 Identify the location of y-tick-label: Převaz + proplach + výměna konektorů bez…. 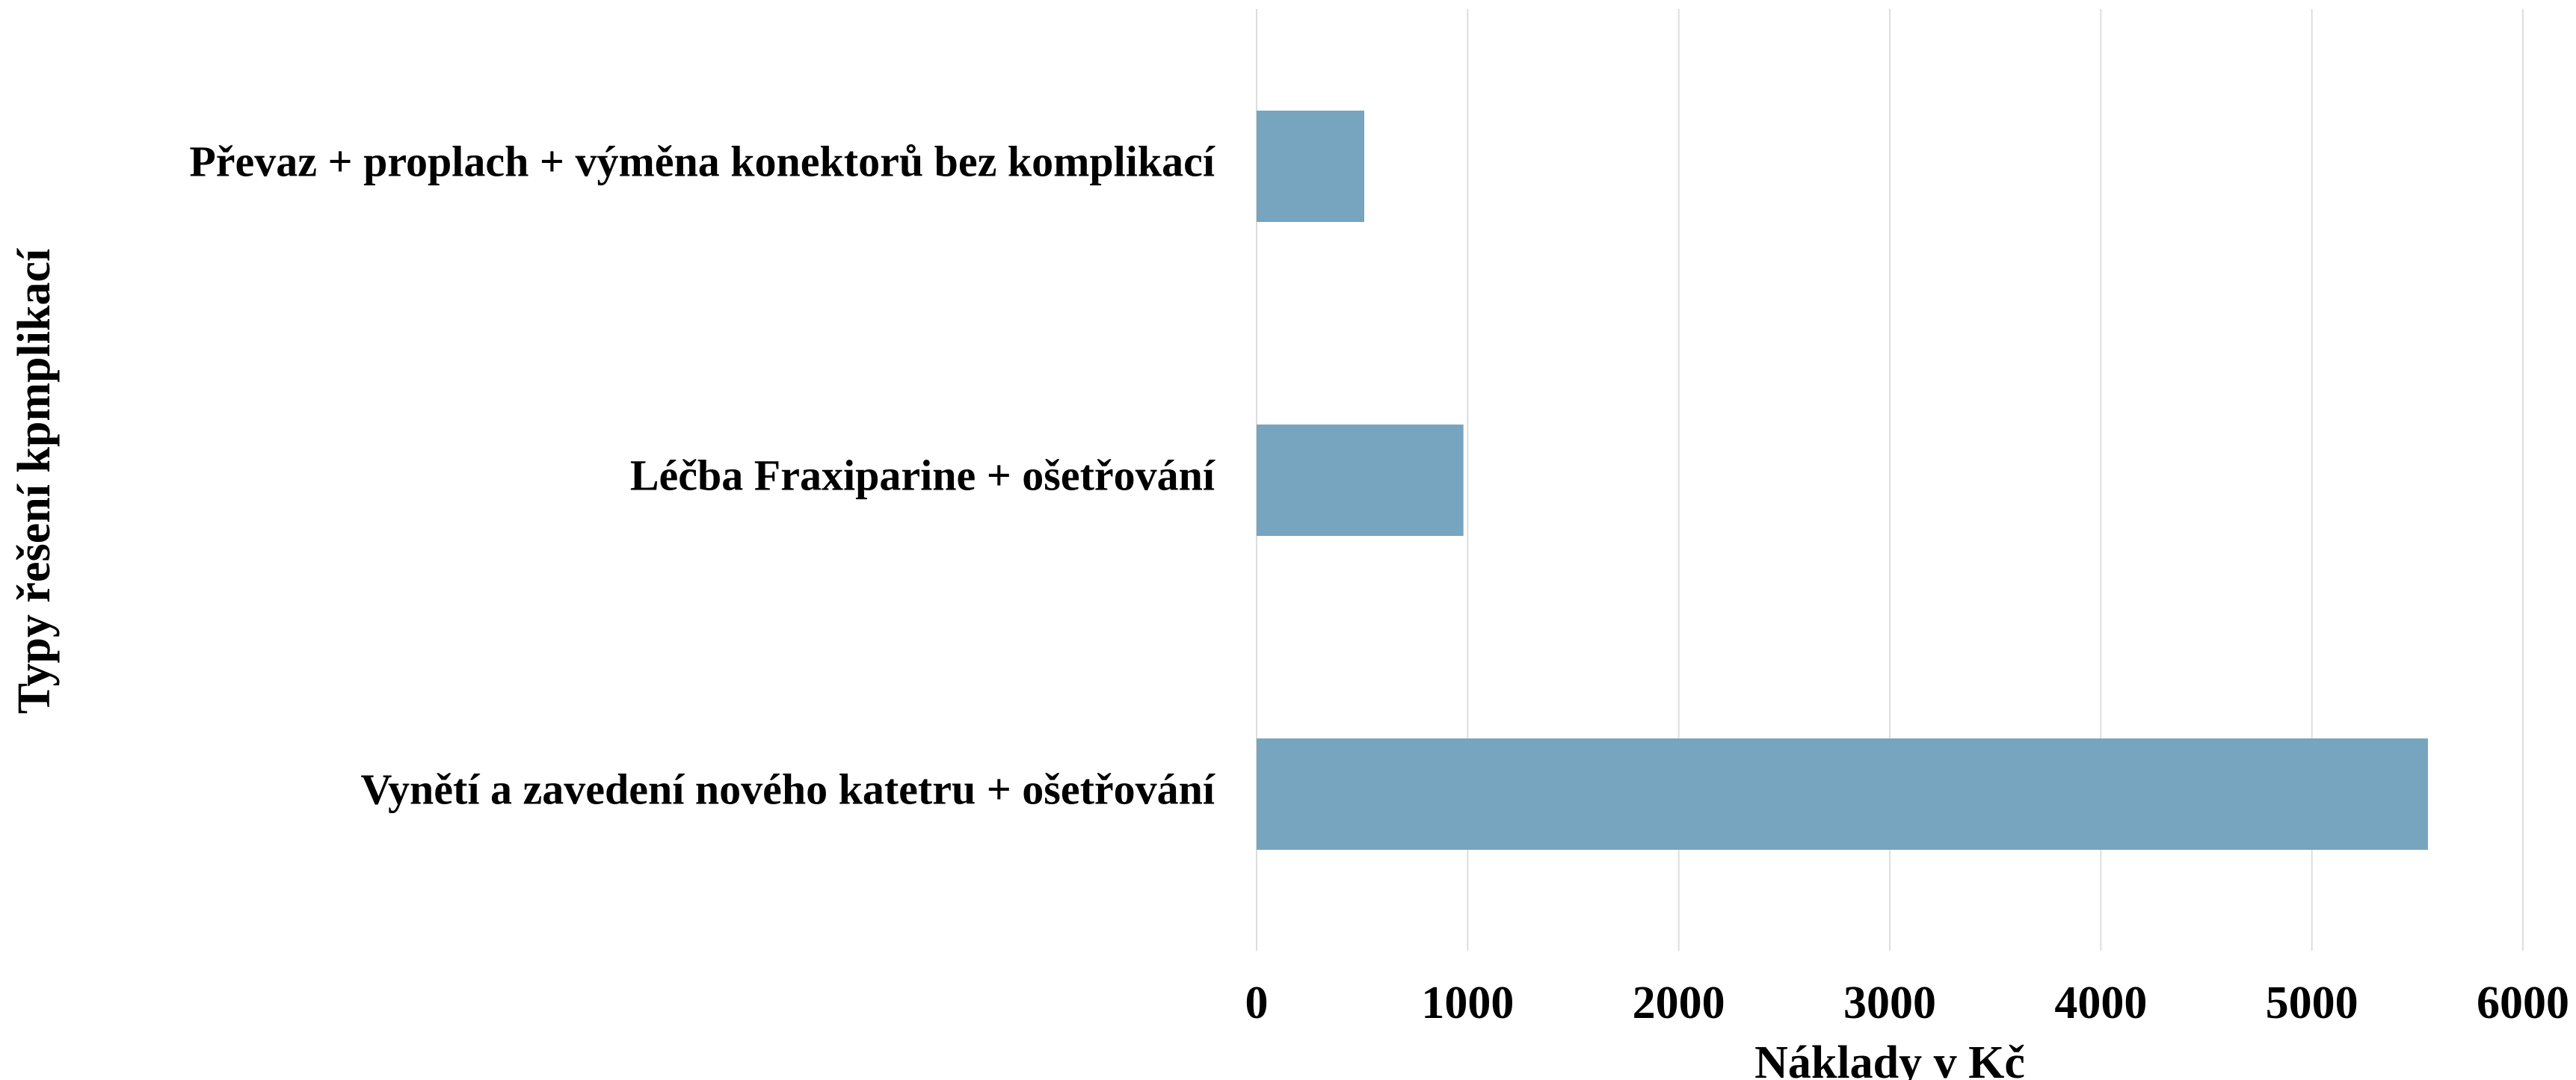
(702, 161).